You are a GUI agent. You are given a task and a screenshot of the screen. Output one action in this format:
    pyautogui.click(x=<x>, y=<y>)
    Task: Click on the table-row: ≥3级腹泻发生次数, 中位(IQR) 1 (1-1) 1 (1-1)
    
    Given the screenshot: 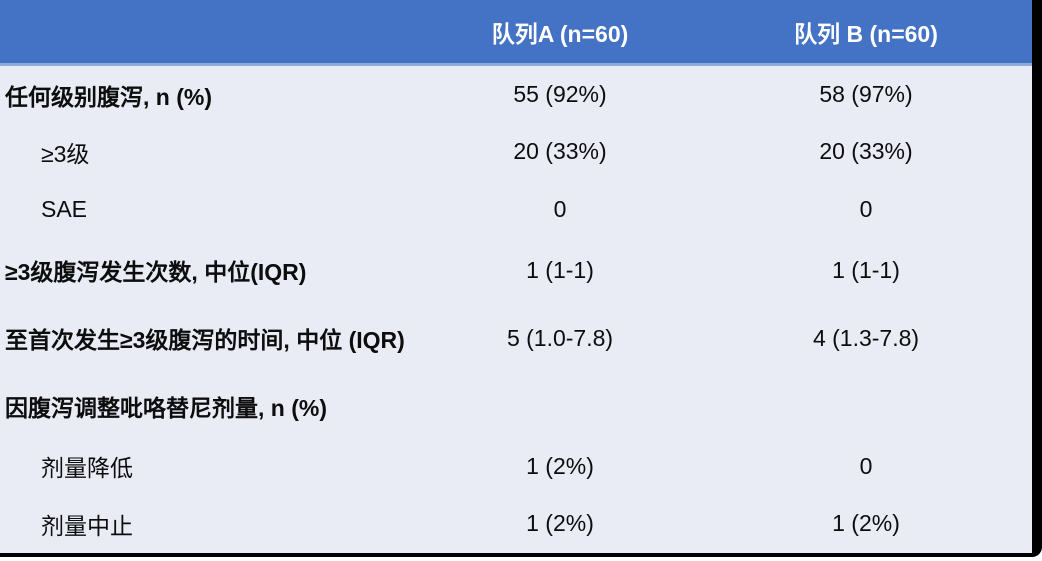 What is the action you would take?
    pyautogui.click(x=516, y=270)
    